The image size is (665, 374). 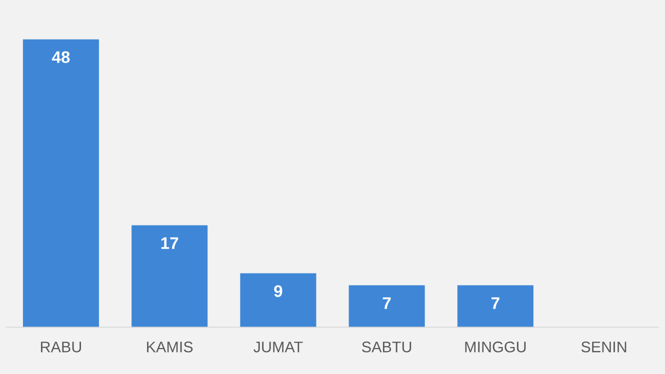 What do you see at coordinates (495, 347) in the screenshot?
I see `x-tick-label: MINGGU` at bounding box center [495, 347].